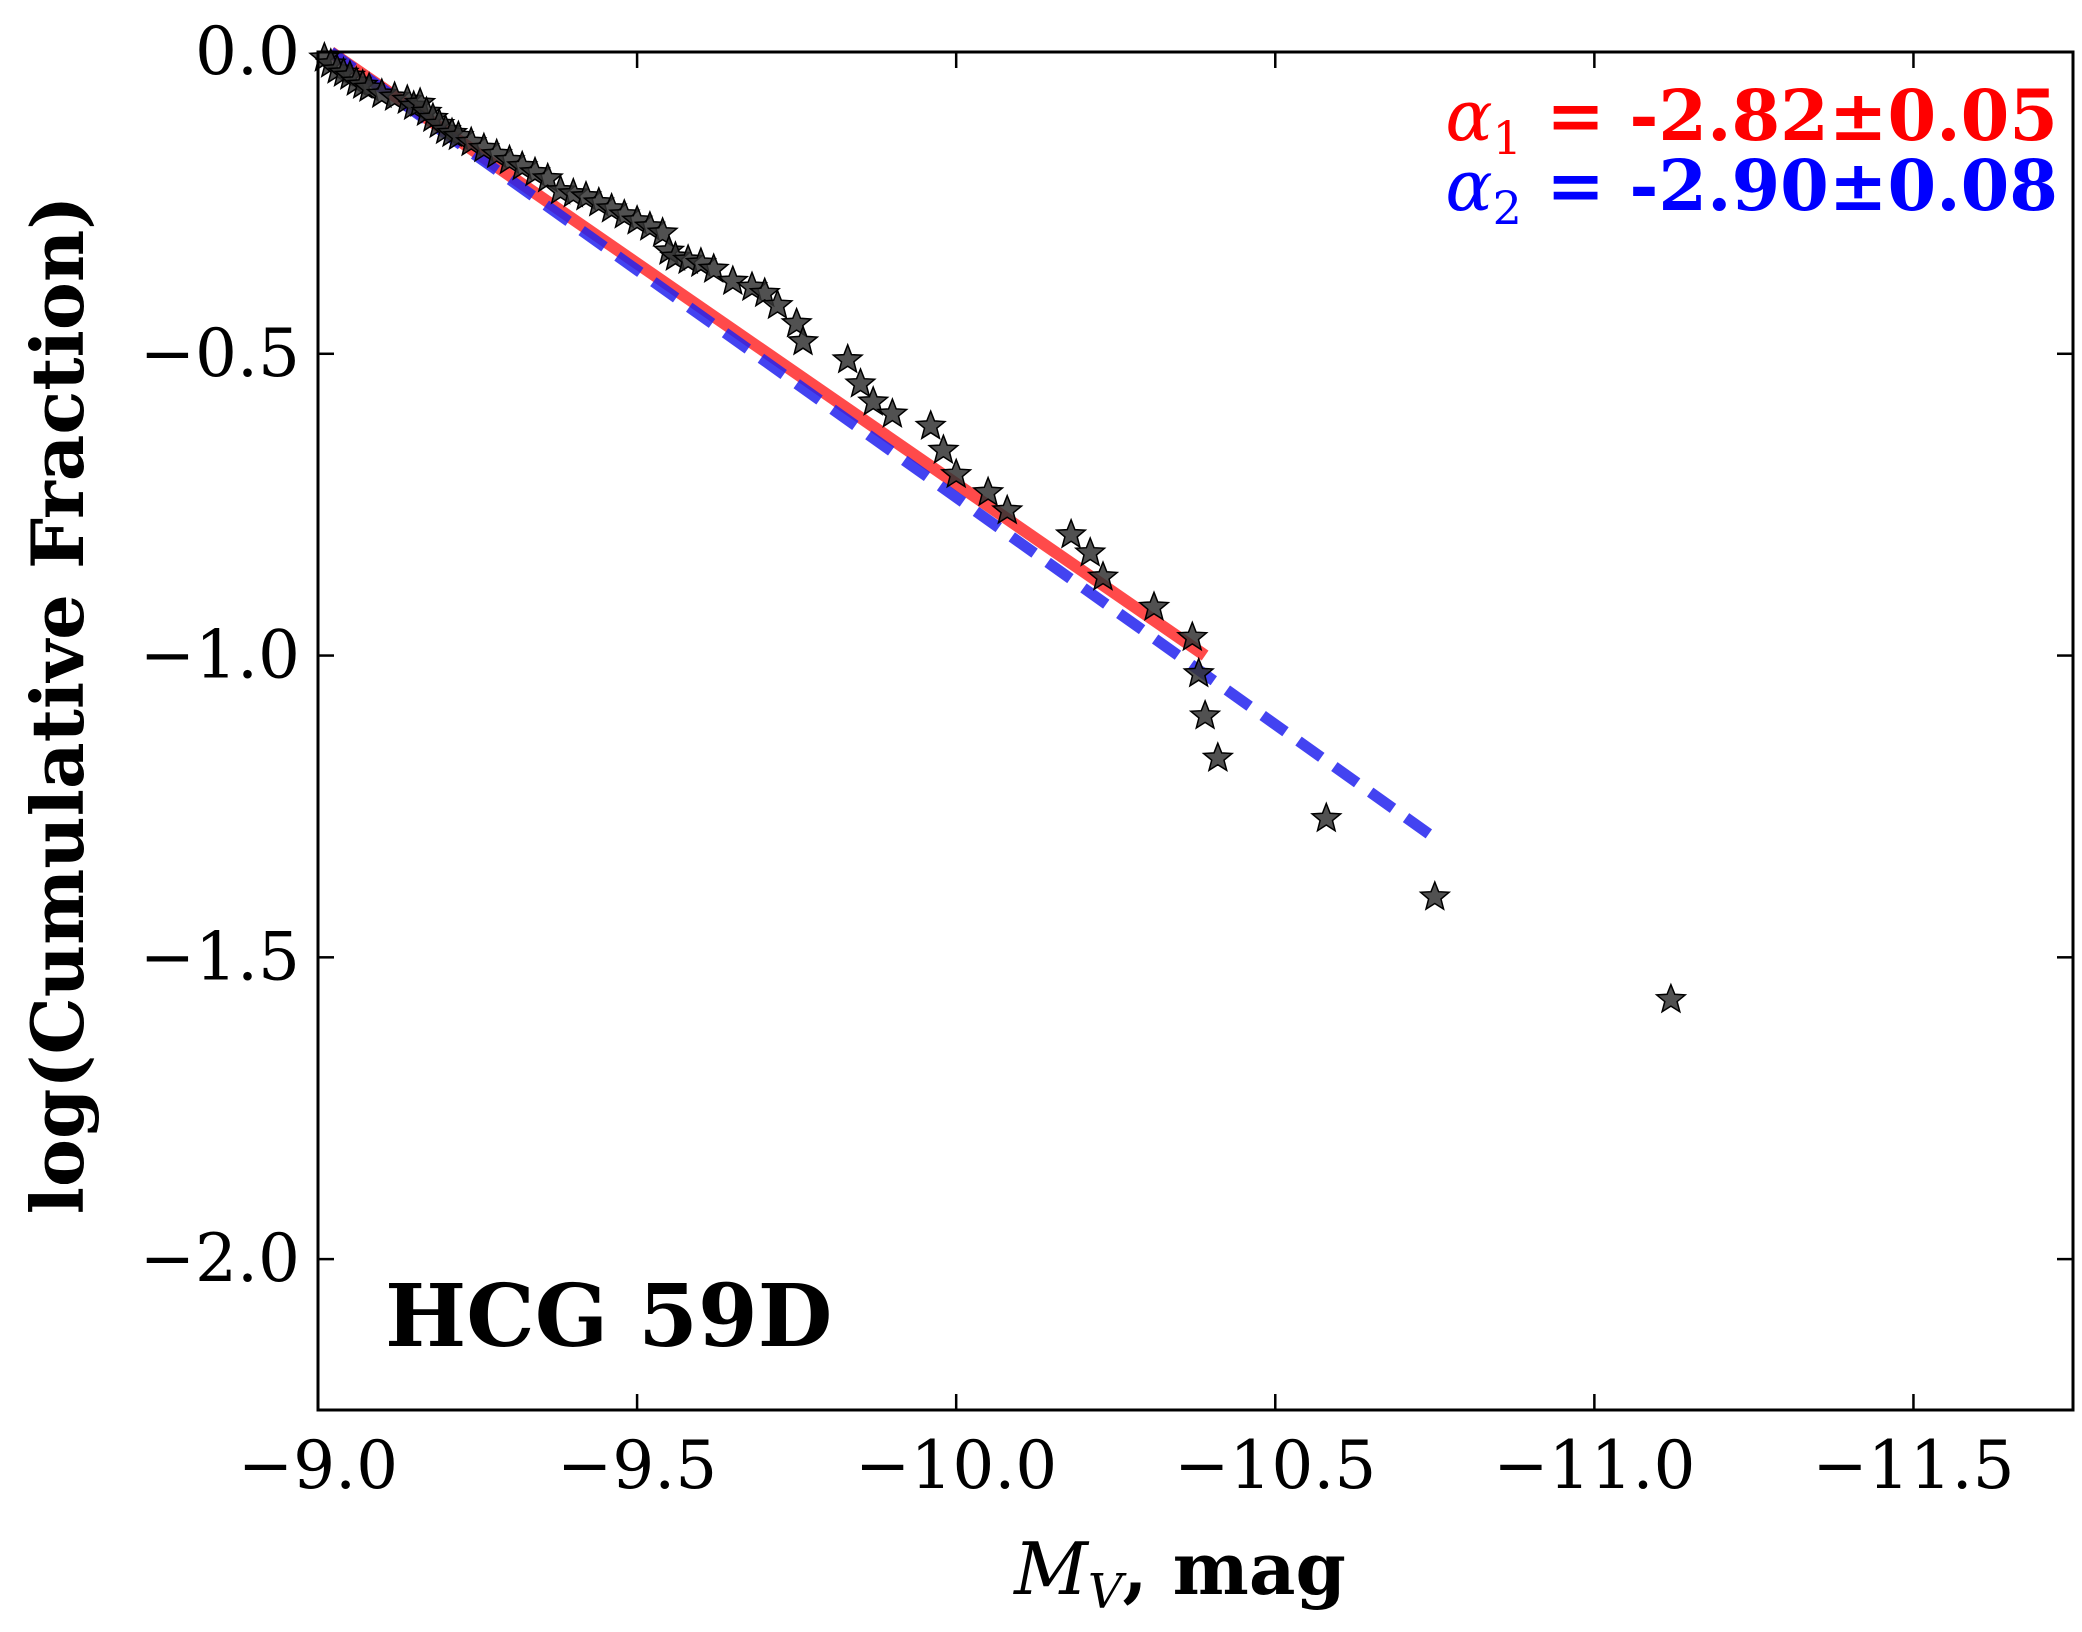 This screenshot has height=1632, width=2082. What do you see at coordinates (1913, 1465) in the screenshot?
I see `x-tick-label: −11.5` at bounding box center [1913, 1465].